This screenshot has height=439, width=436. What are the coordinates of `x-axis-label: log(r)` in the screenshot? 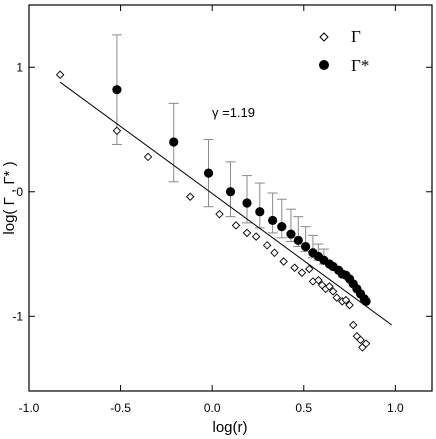 It's located at (229, 427).